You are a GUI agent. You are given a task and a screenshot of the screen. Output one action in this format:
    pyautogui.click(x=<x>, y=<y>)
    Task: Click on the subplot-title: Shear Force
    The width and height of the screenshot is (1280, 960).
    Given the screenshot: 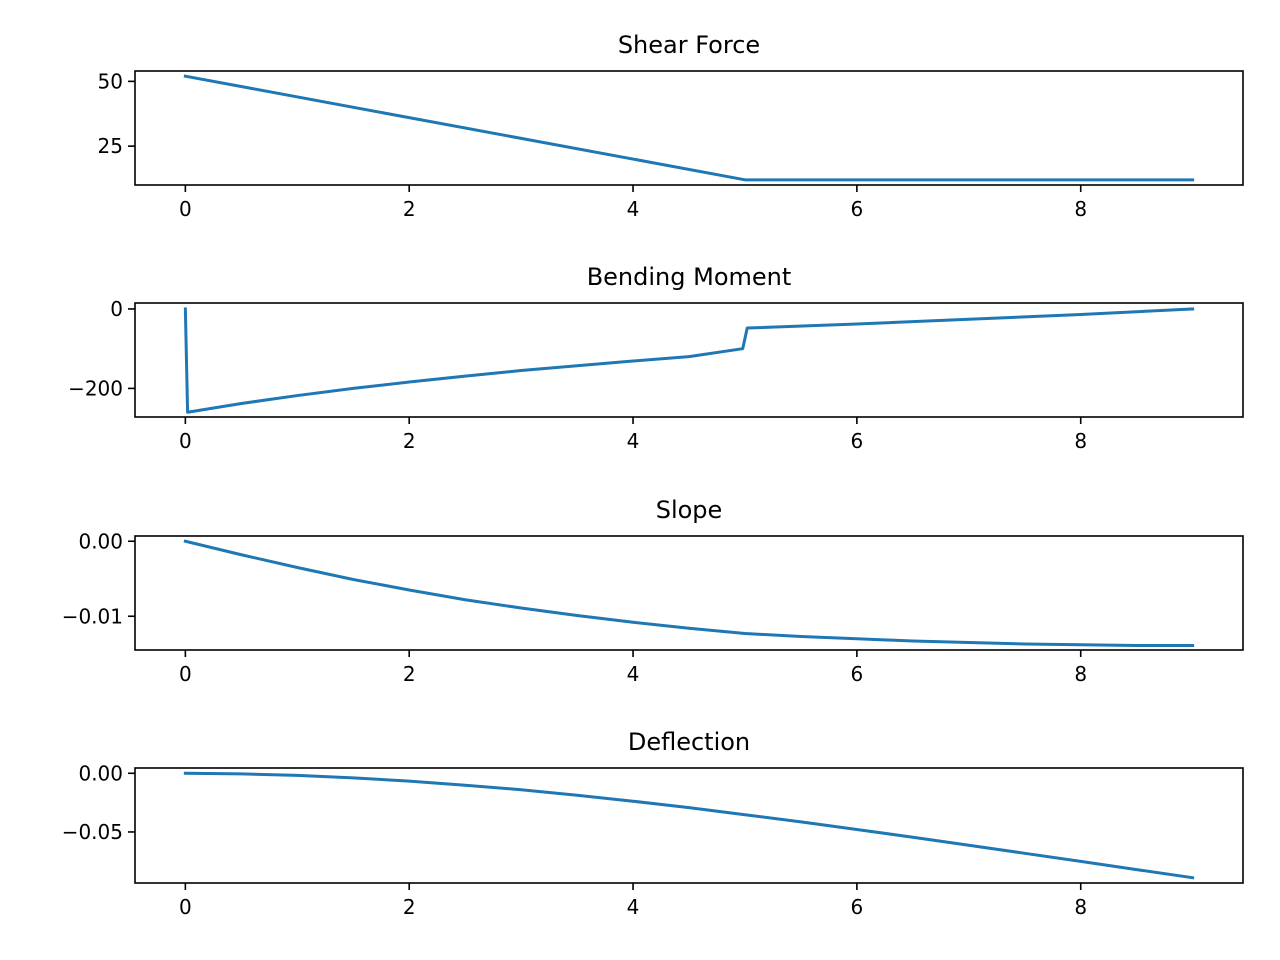 What is the action you would take?
    pyautogui.click(x=689, y=45)
    